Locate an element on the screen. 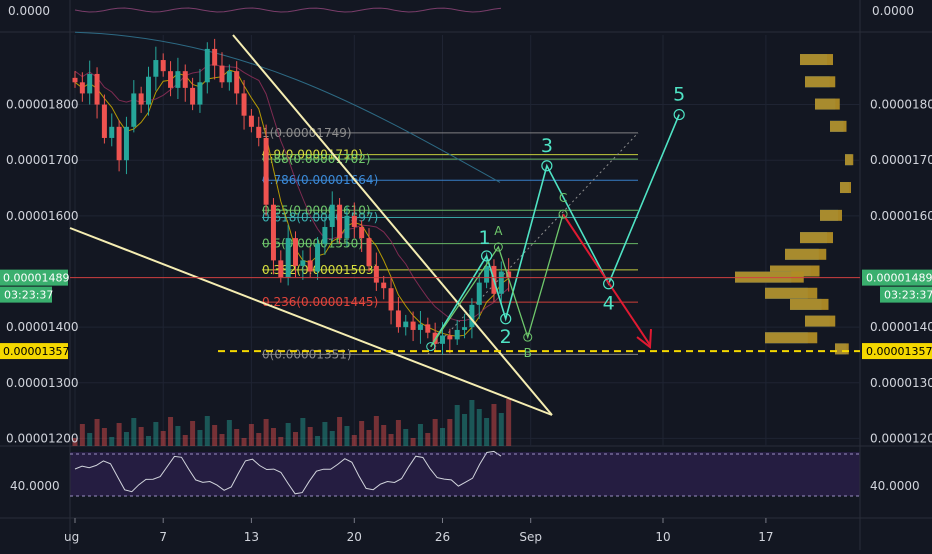 Image resolution: width=932 pixels, height=554 pixels. y-tick-label-right: 0.00001700 is located at coordinates (901, 160).